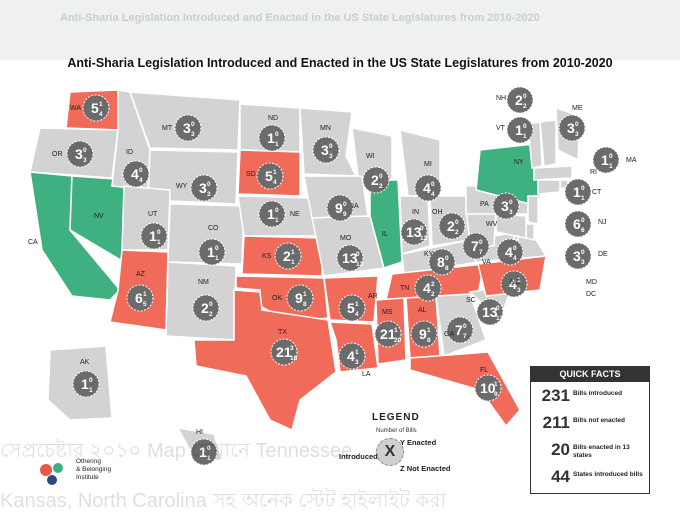 This screenshot has height=528, width=680. What do you see at coordinates (583, 230) in the screenshot?
I see `badge-not-enacted-nj: 6` at bounding box center [583, 230].